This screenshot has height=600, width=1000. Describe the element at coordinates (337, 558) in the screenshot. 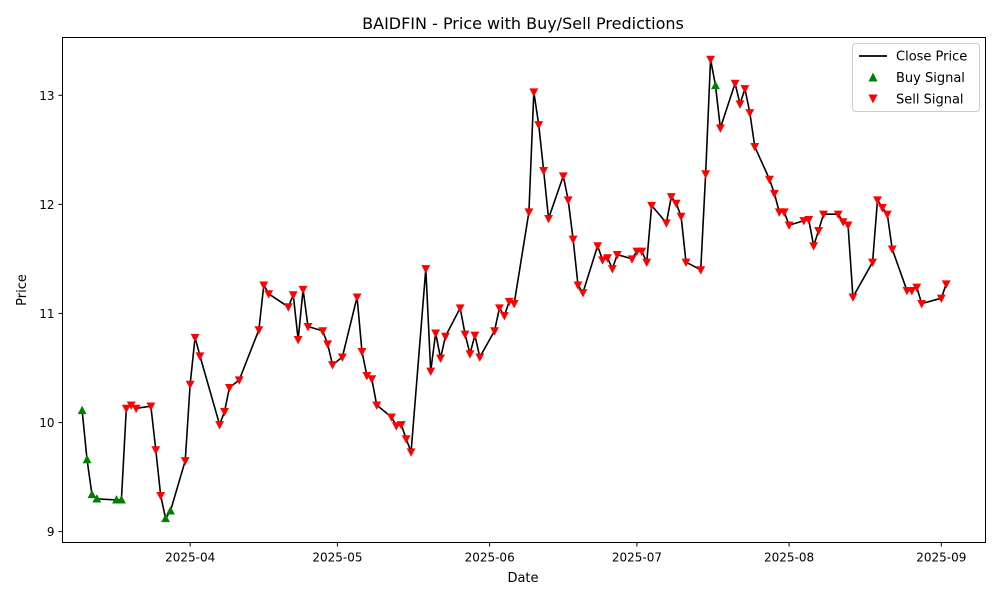

I see `x-tick-label: 2025-05` at that location.